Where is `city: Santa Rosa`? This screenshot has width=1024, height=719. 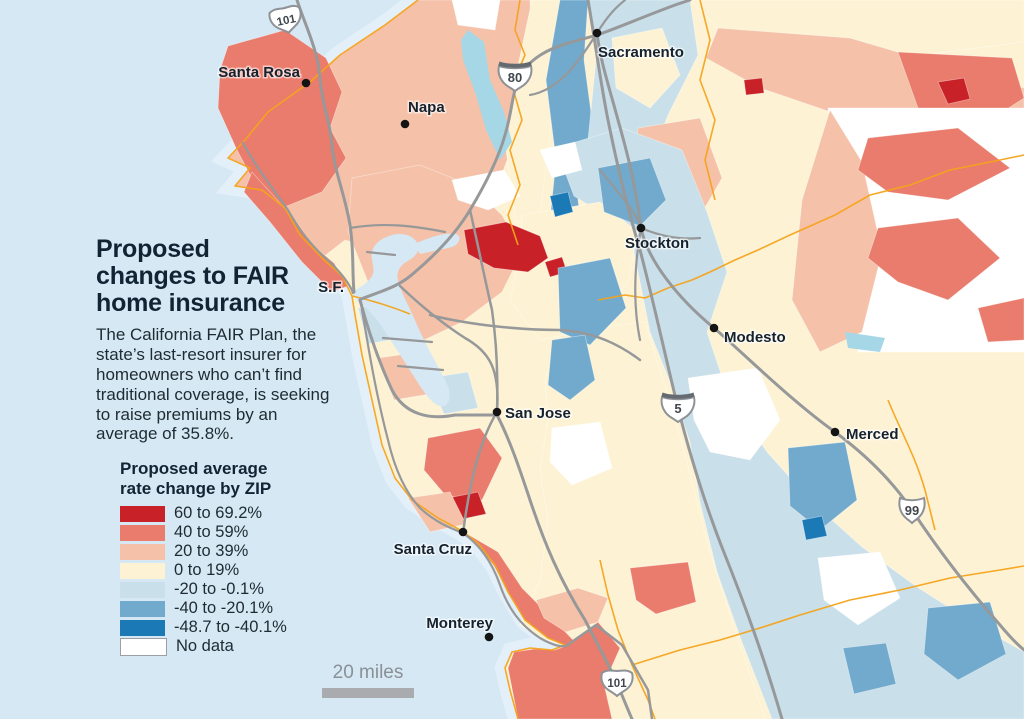 city: Santa Rosa is located at coordinates (264, 75).